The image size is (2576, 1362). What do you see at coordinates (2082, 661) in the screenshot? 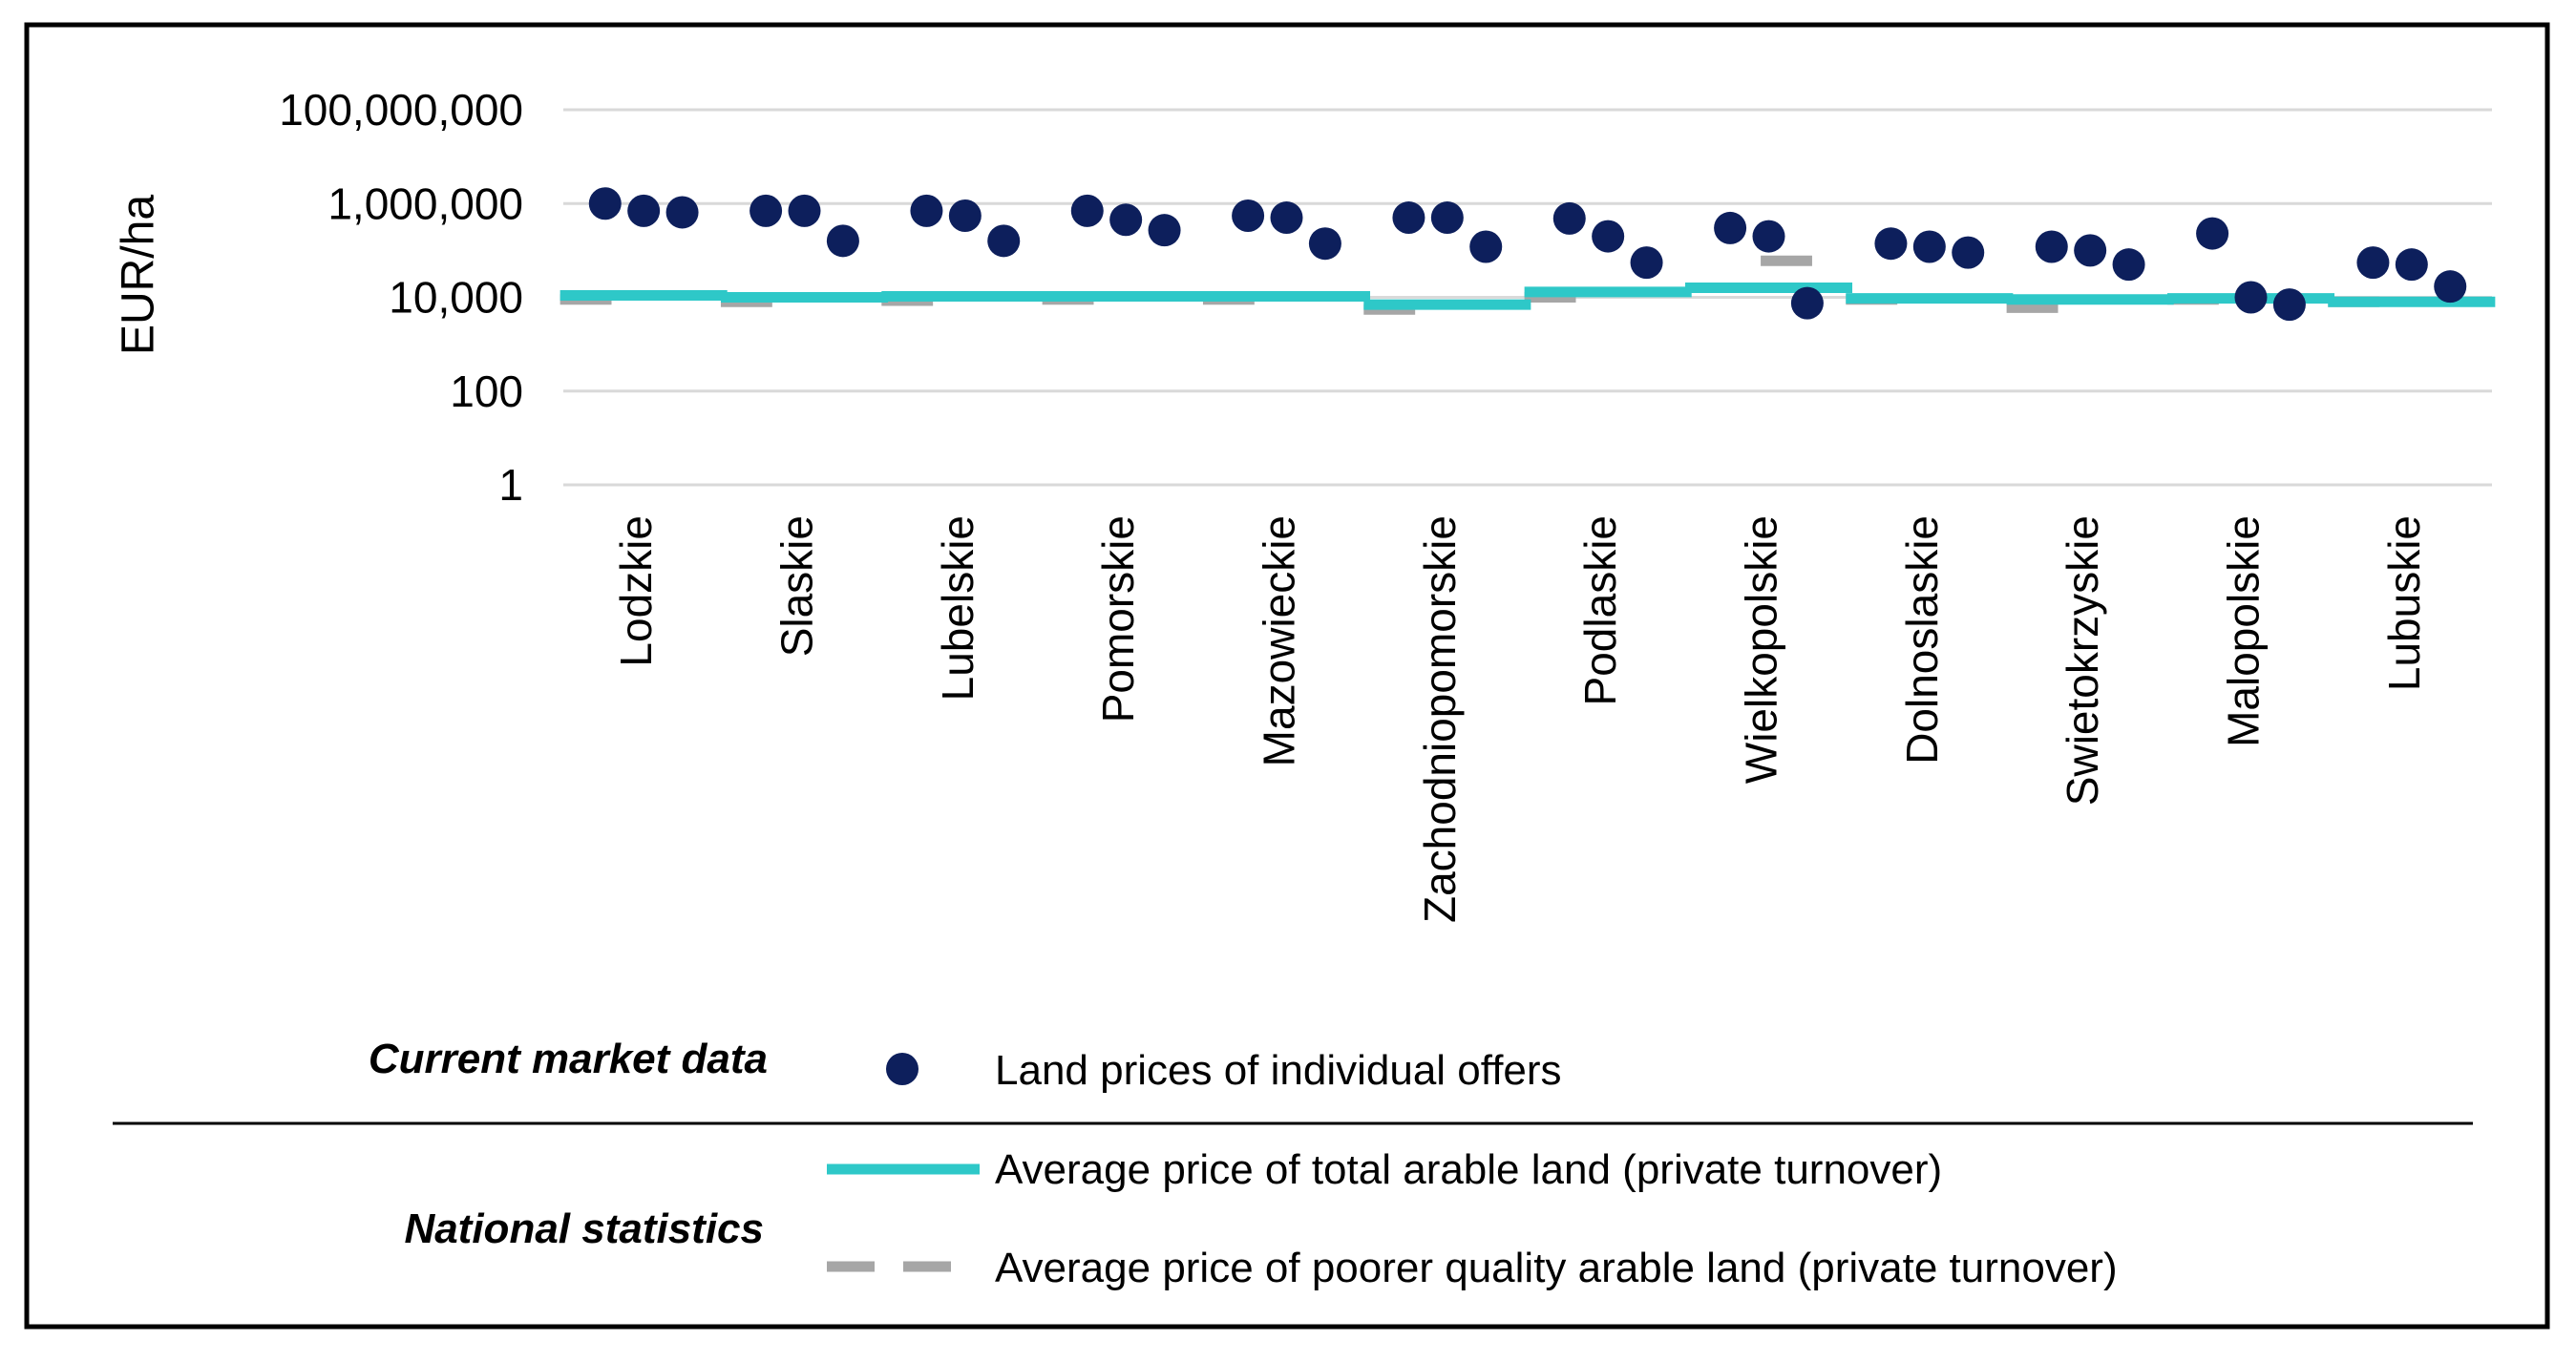
I see `x-category-label: Swietokrzyskie` at bounding box center [2082, 661].